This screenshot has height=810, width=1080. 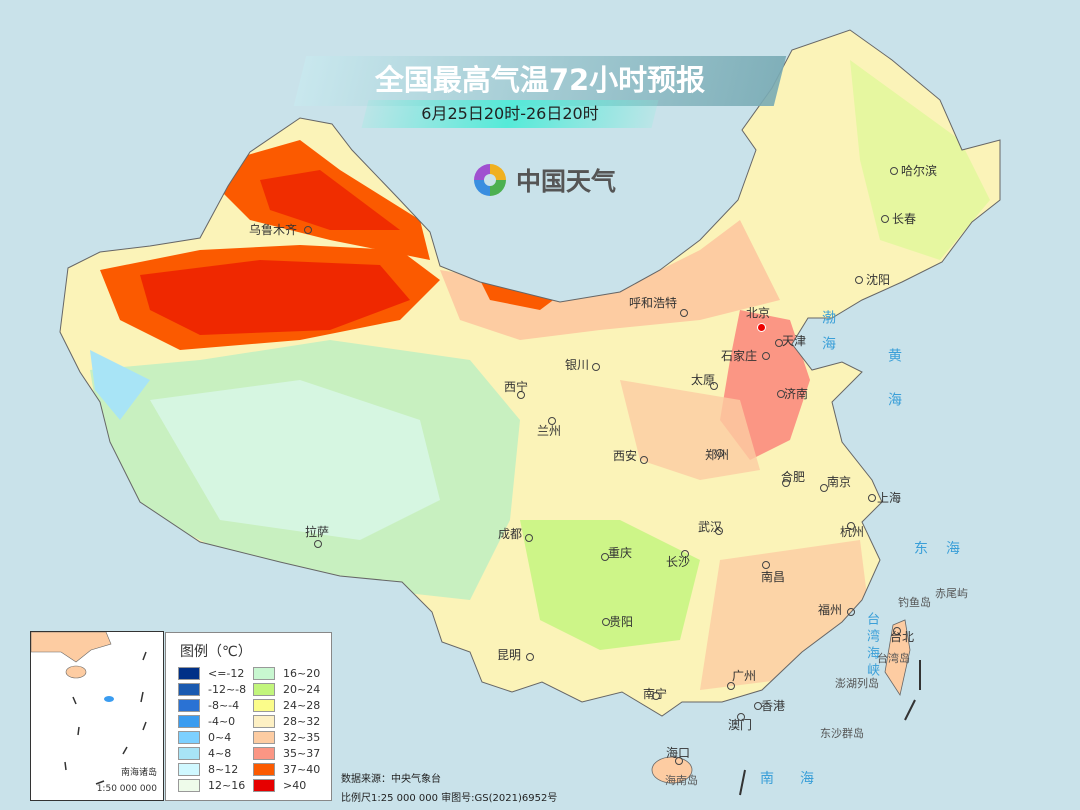 What do you see at coordinates (800, 779) in the screenshot?
I see `sea-label-nanhai: 南海` at bounding box center [800, 779].